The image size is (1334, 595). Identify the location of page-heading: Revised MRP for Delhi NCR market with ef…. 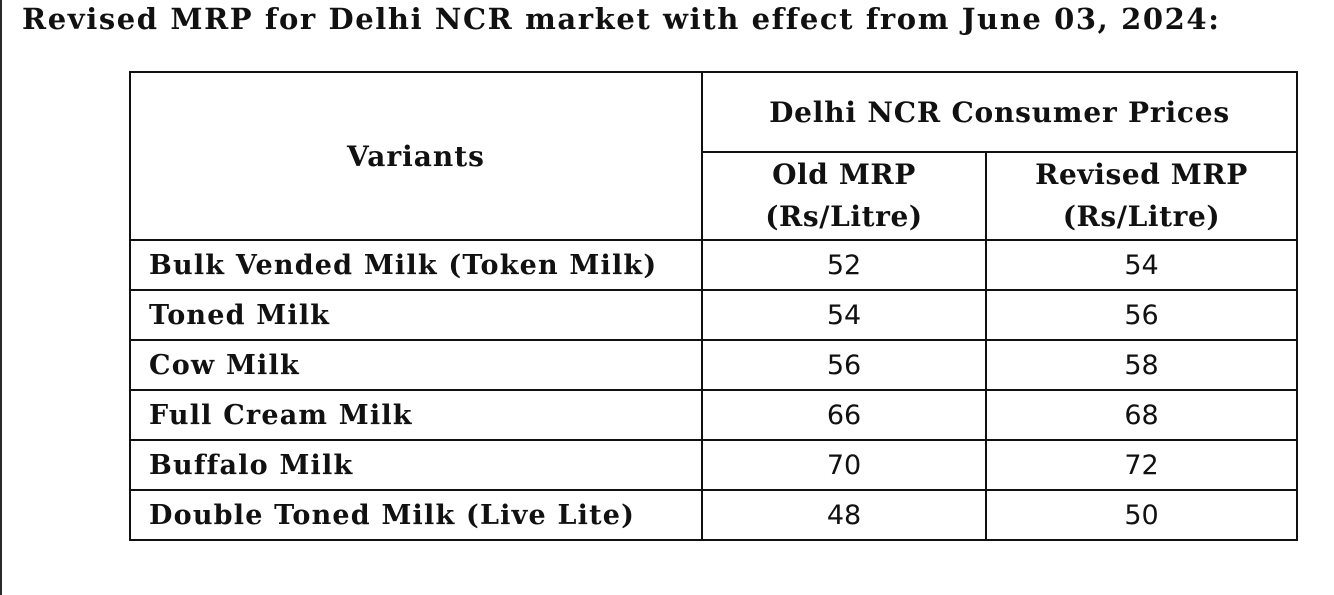
(621, 19).